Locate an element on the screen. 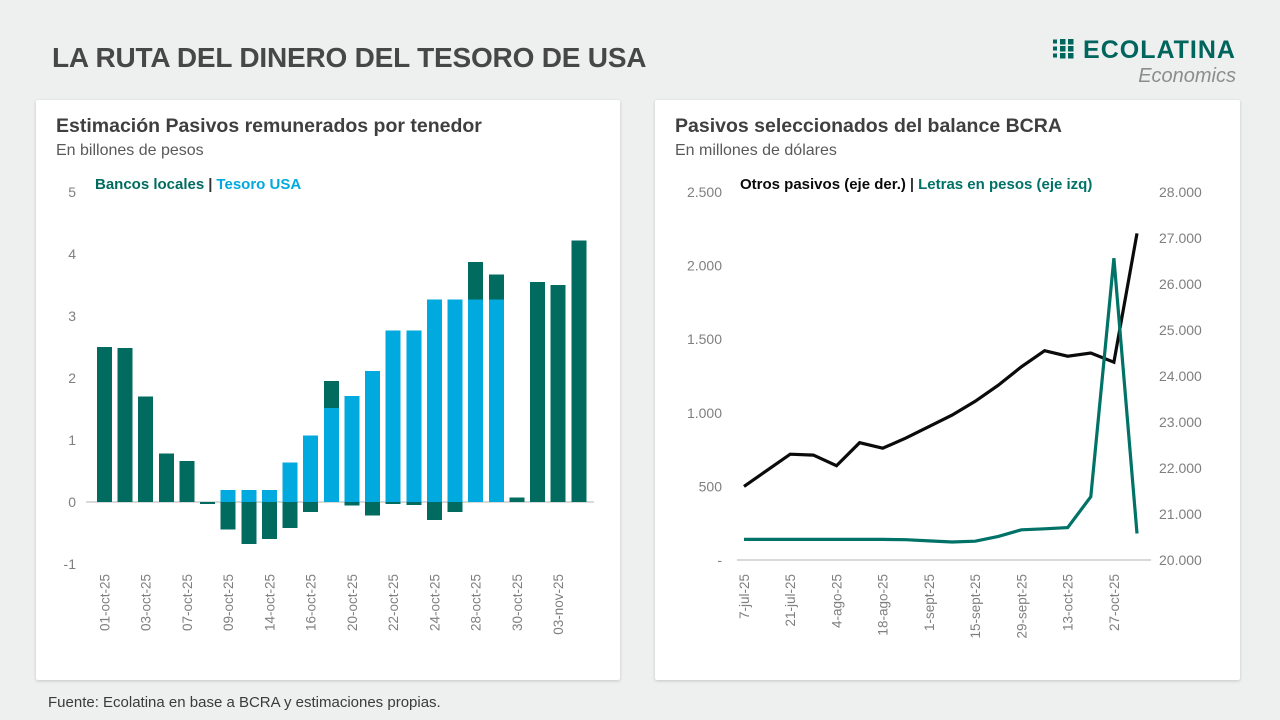 The image size is (1280, 720). series-line-letras-en-pesos is located at coordinates (941, 401).